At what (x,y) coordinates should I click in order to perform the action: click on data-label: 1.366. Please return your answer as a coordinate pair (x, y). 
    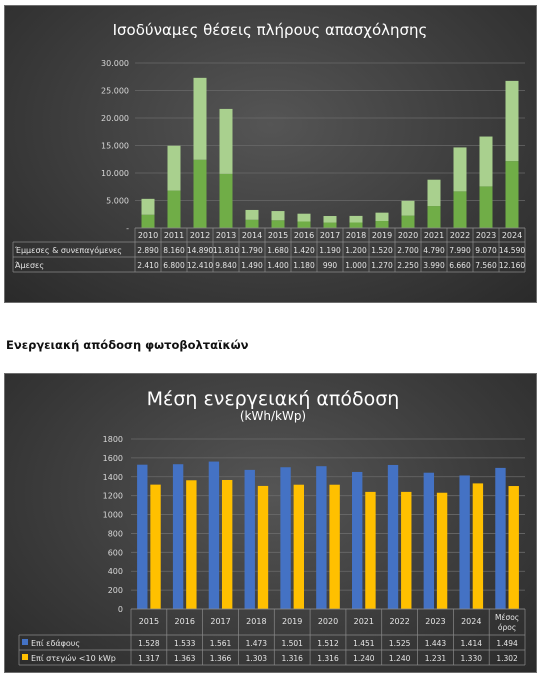
    Looking at the image, I should click on (221, 658).